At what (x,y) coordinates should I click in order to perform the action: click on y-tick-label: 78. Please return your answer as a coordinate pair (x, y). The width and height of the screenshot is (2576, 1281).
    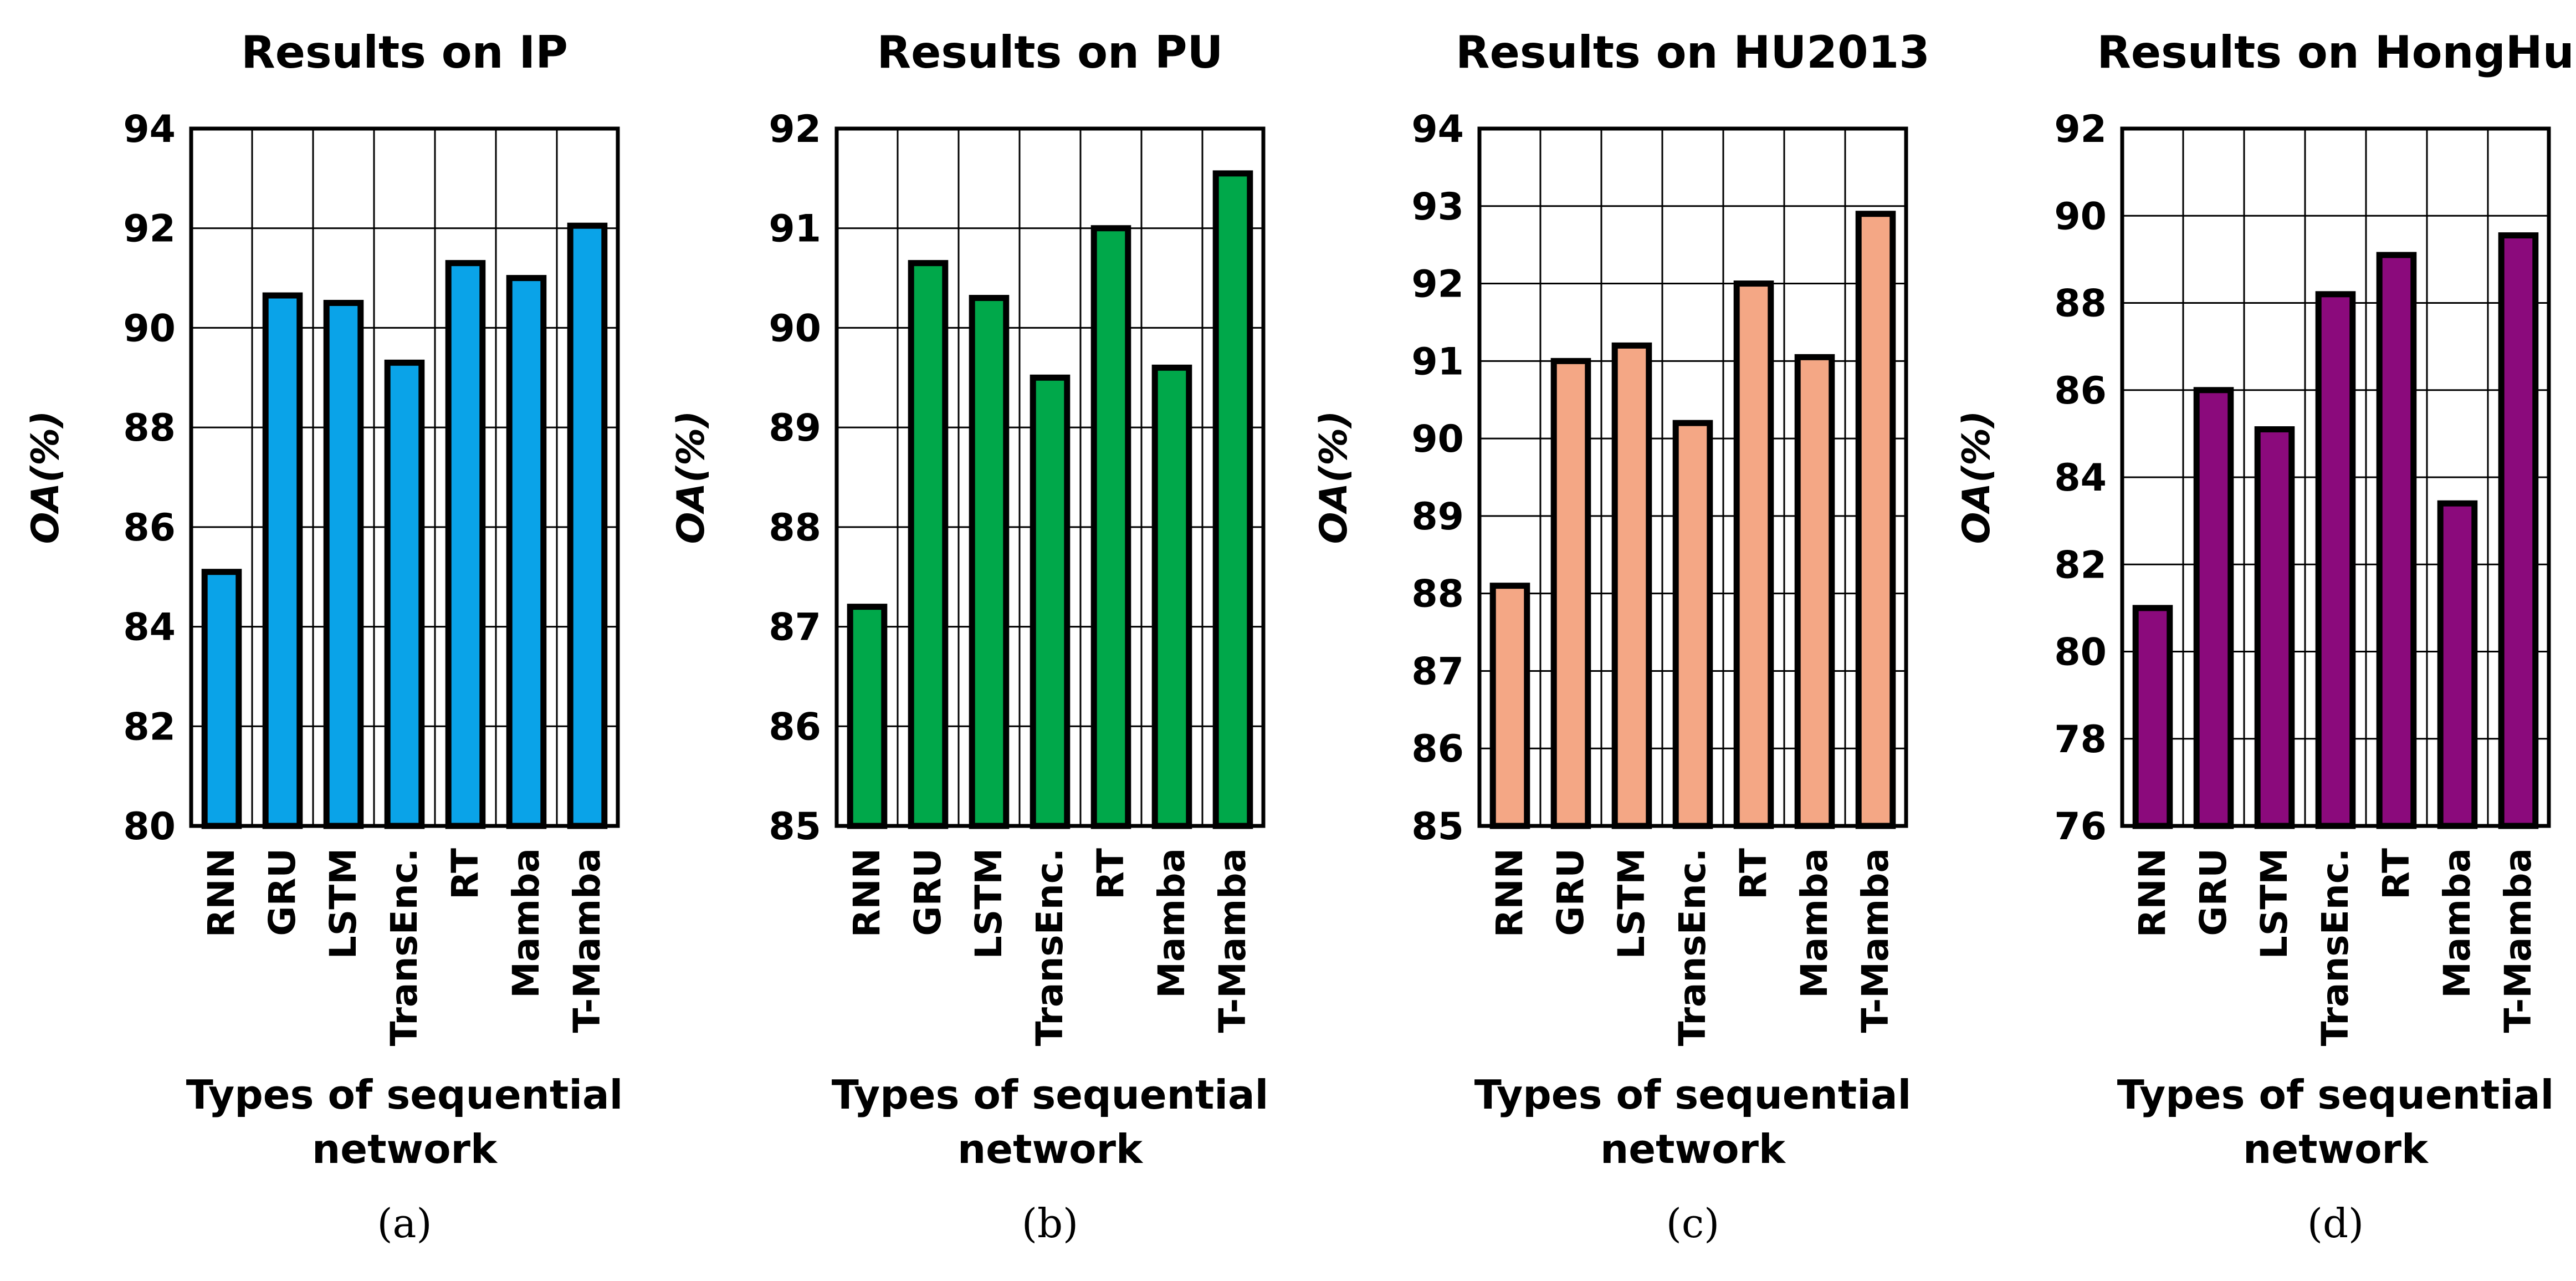
    Looking at the image, I should click on (2080, 740).